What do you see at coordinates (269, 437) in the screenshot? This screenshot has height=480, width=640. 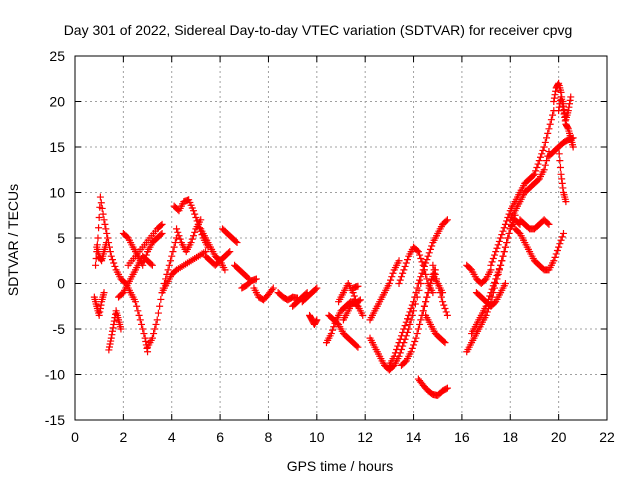 I see `x-tick-label: 8` at bounding box center [269, 437].